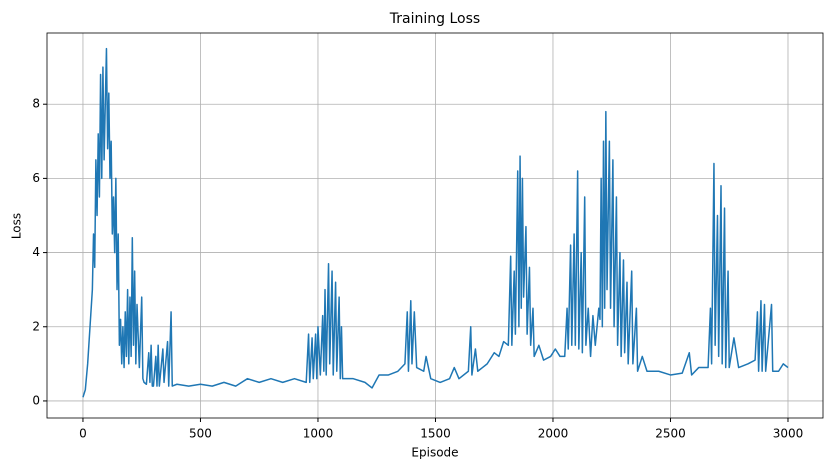 The height and width of the screenshot is (474, 833). Describe the element at coordinates (435, 434) in the screenshot. I see `x-tick-label: 1500` at that location.